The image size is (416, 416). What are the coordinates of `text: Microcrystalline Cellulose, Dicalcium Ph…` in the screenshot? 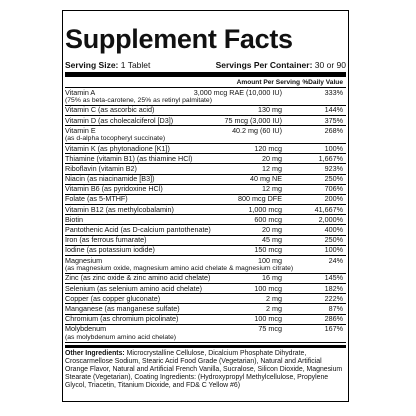 It's located at (204, 369).